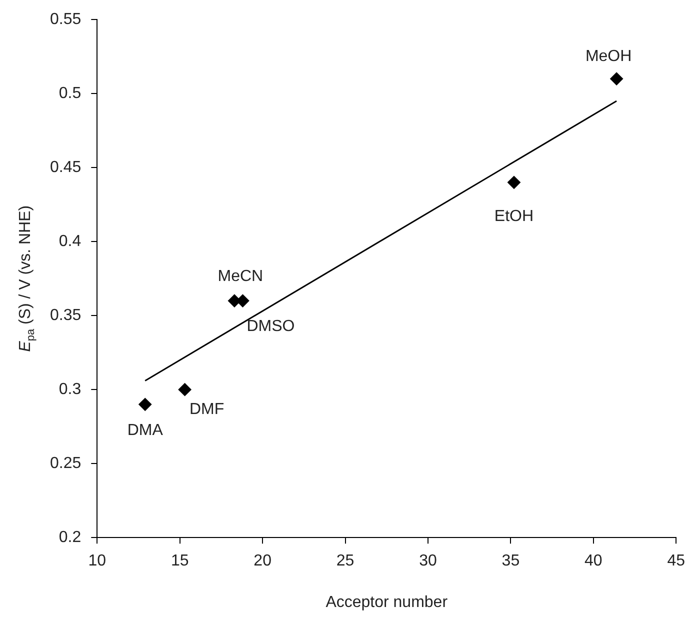 The height and width of the screenshot is (626, 693). Describe the element at coordinates (70, 93) in the screenshot. I see `y-tick-label: 0.5` at that location.